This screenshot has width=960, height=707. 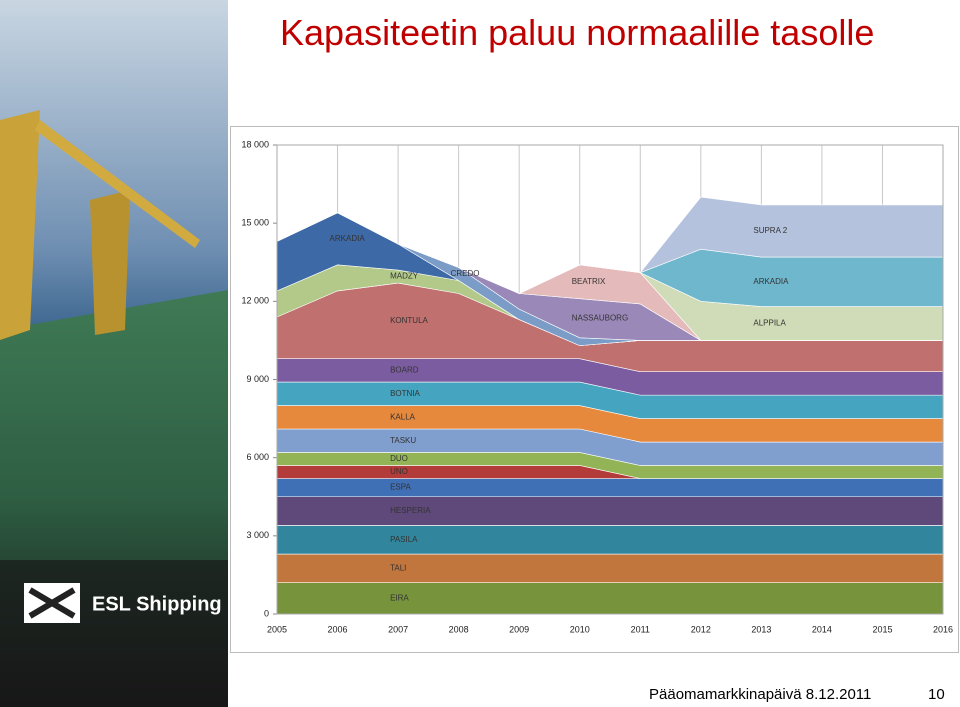 I want to click on series-label: ESPA, so click(x=400, y=487).